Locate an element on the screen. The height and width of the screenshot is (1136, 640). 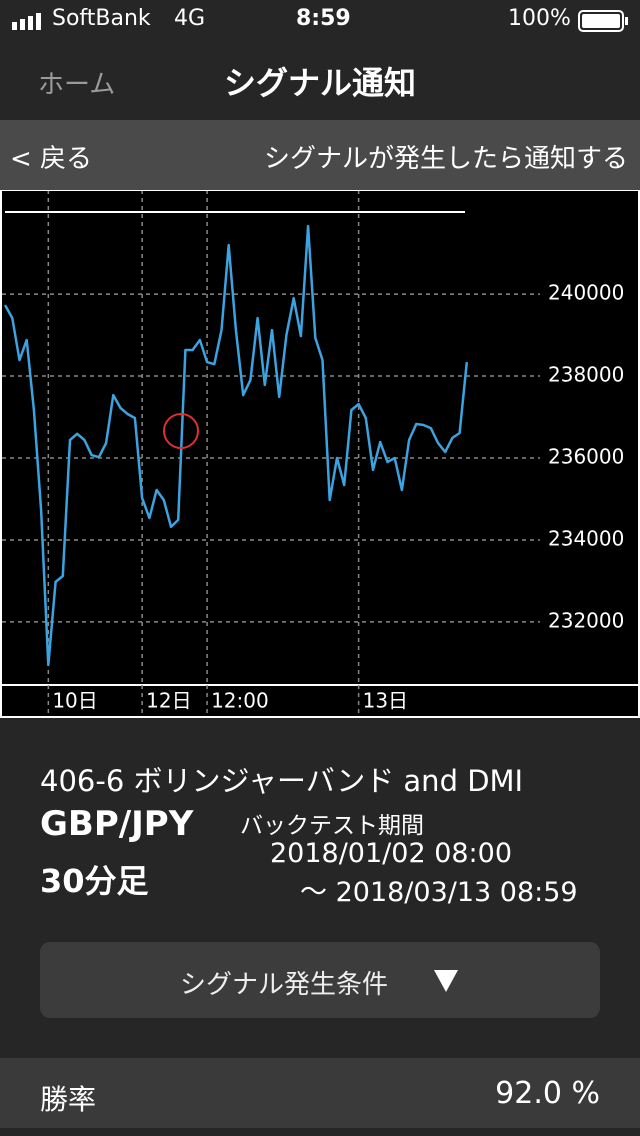
period-start: 2018/01/02 08:00 is located at coordinates (391, 853).